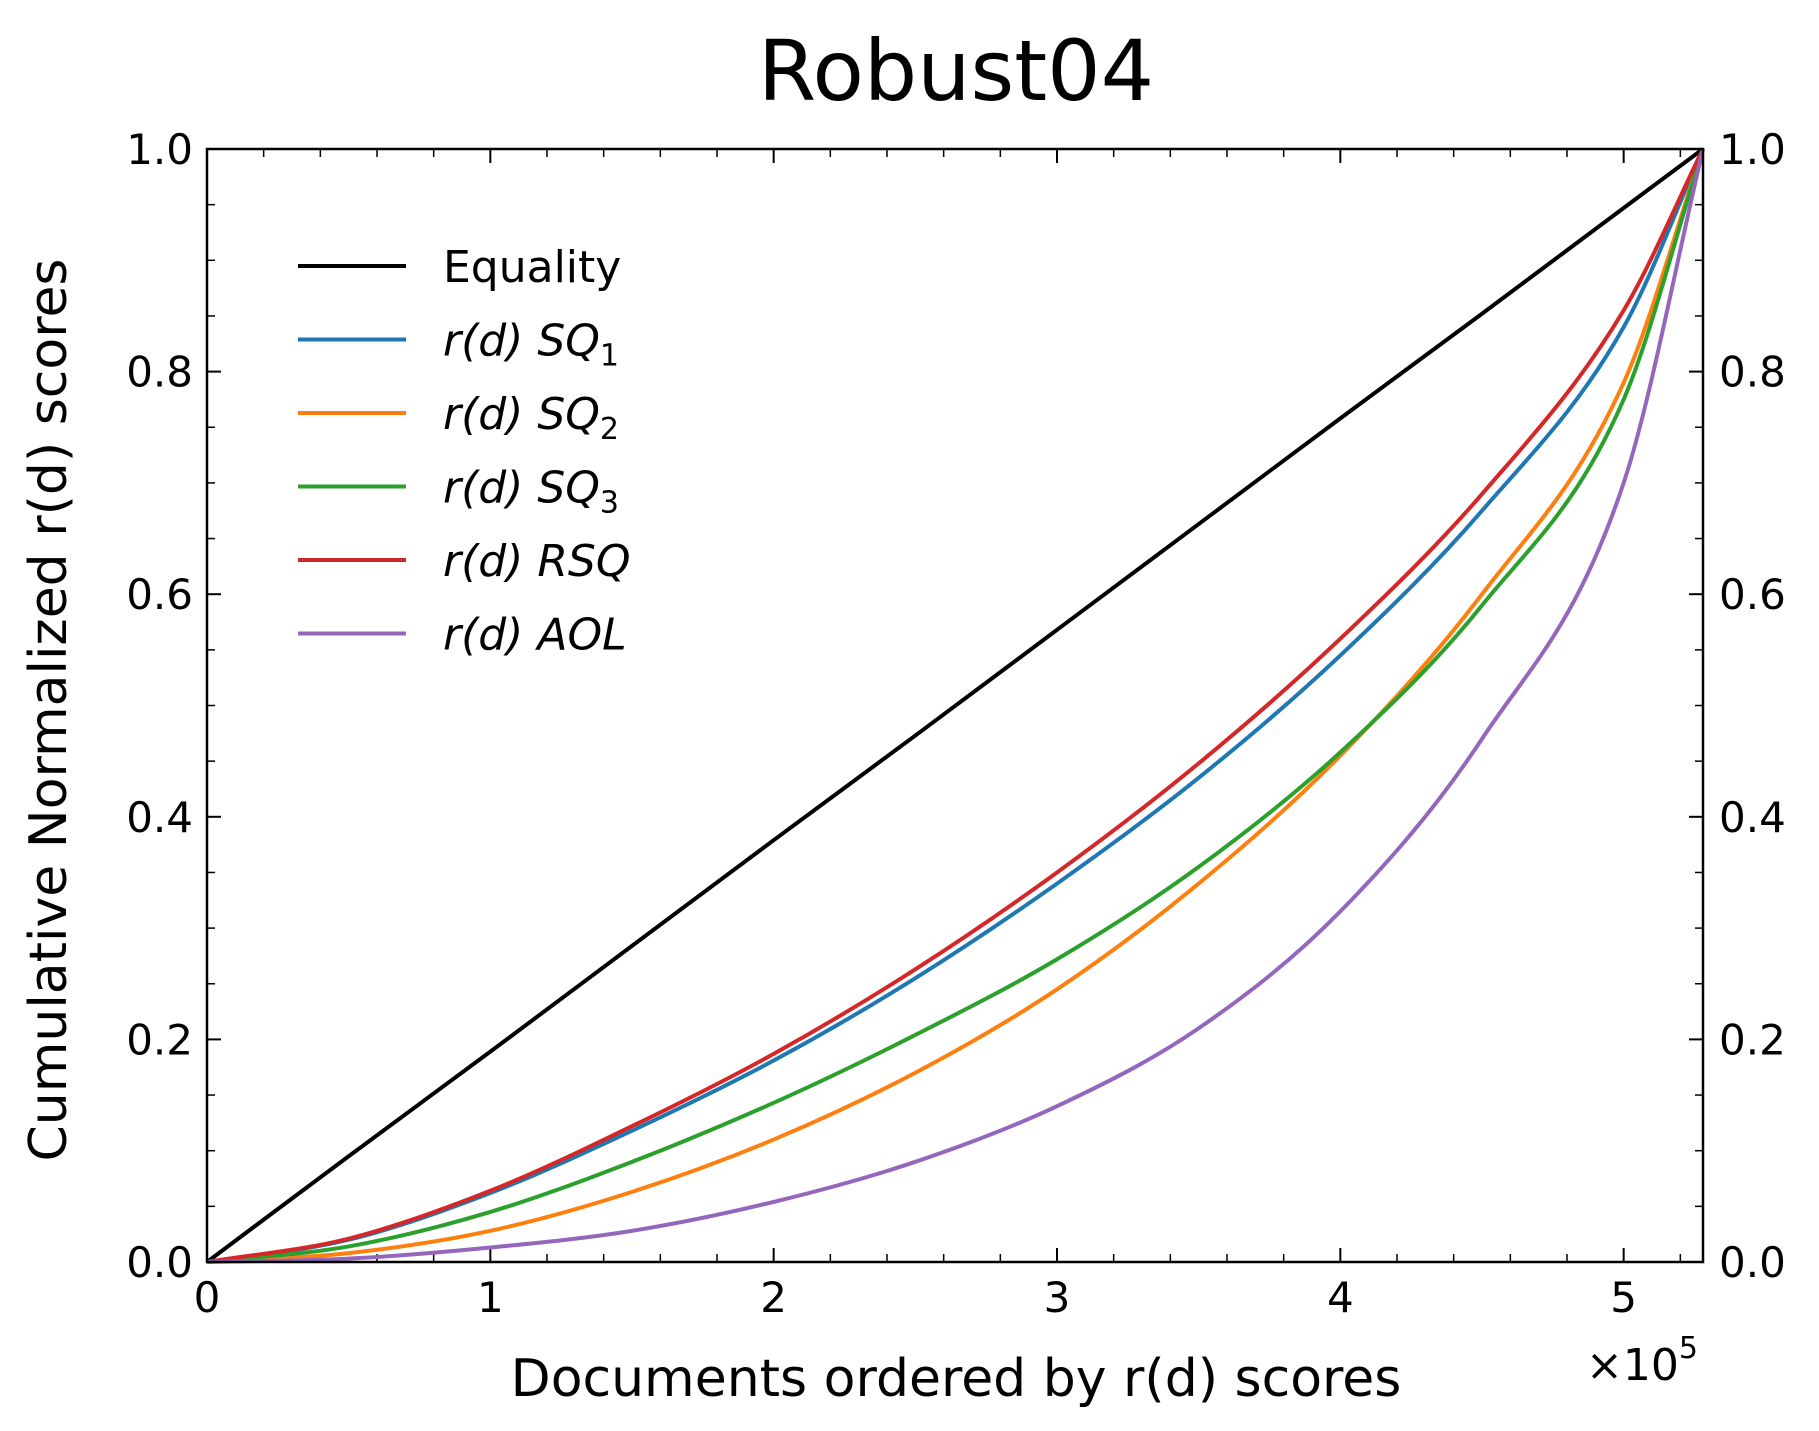  What do you see at coordinates (536, 561) in the screenshot?
I see `legend-label-rsq: r(d) RSQ` at bounding box center [536, 561].